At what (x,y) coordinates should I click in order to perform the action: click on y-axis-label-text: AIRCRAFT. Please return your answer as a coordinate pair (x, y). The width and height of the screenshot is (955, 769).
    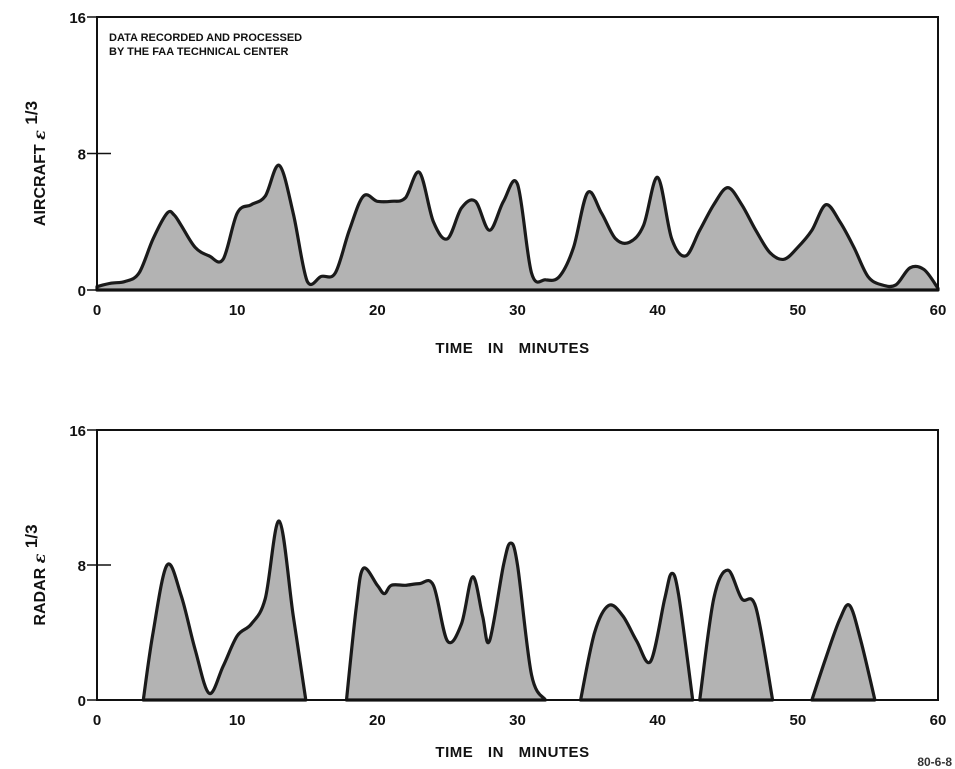
    Looking at the image, I should click on (40, 183).